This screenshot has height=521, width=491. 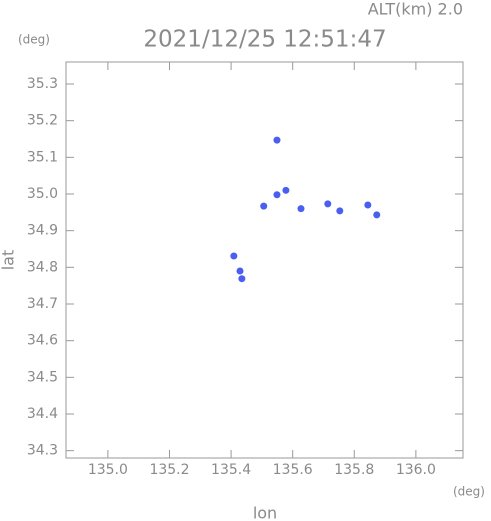 I want to click on y-tick-label: 34.9, so click(x=42, y=231).